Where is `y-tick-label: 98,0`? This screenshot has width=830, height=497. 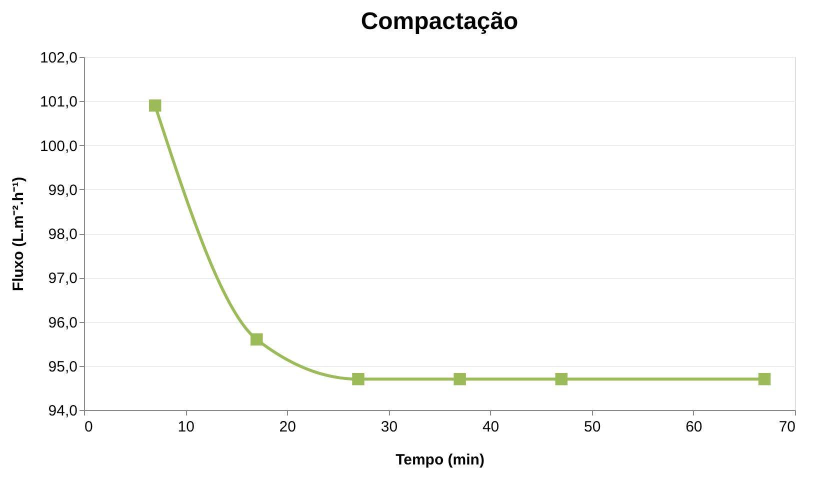 y-tick-label: 98,0 is located at coordinates (63, 234).